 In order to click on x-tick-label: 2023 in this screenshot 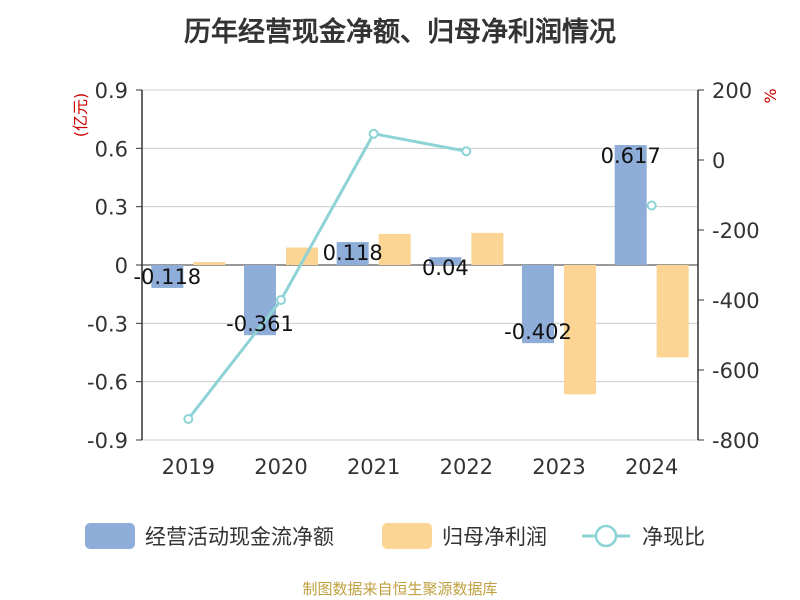, I will do `click(558, 467)`.